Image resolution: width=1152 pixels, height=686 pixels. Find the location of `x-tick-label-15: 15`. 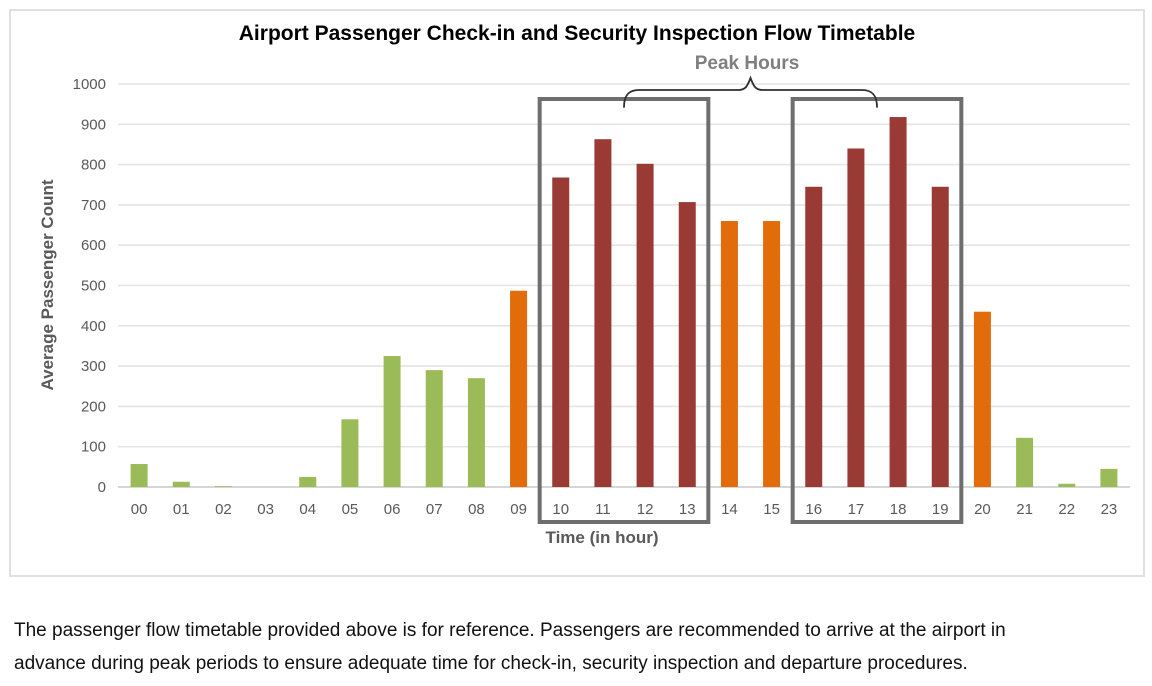

x-tick-label-15: 15 is located at coordinates (771, 509).